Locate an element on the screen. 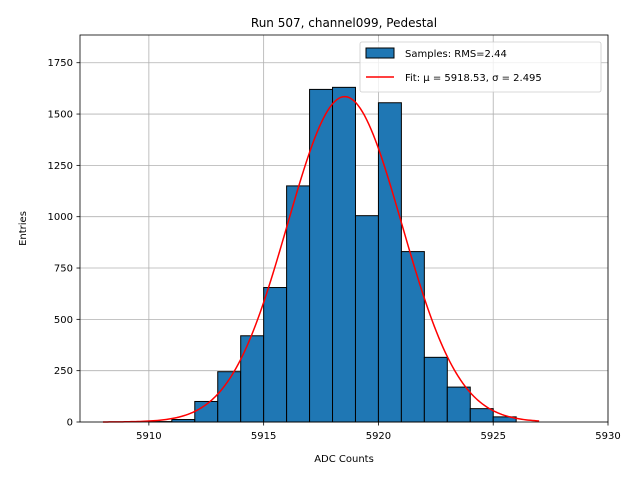  x-tick-label: 5930 is located at coordinates (607, 436).